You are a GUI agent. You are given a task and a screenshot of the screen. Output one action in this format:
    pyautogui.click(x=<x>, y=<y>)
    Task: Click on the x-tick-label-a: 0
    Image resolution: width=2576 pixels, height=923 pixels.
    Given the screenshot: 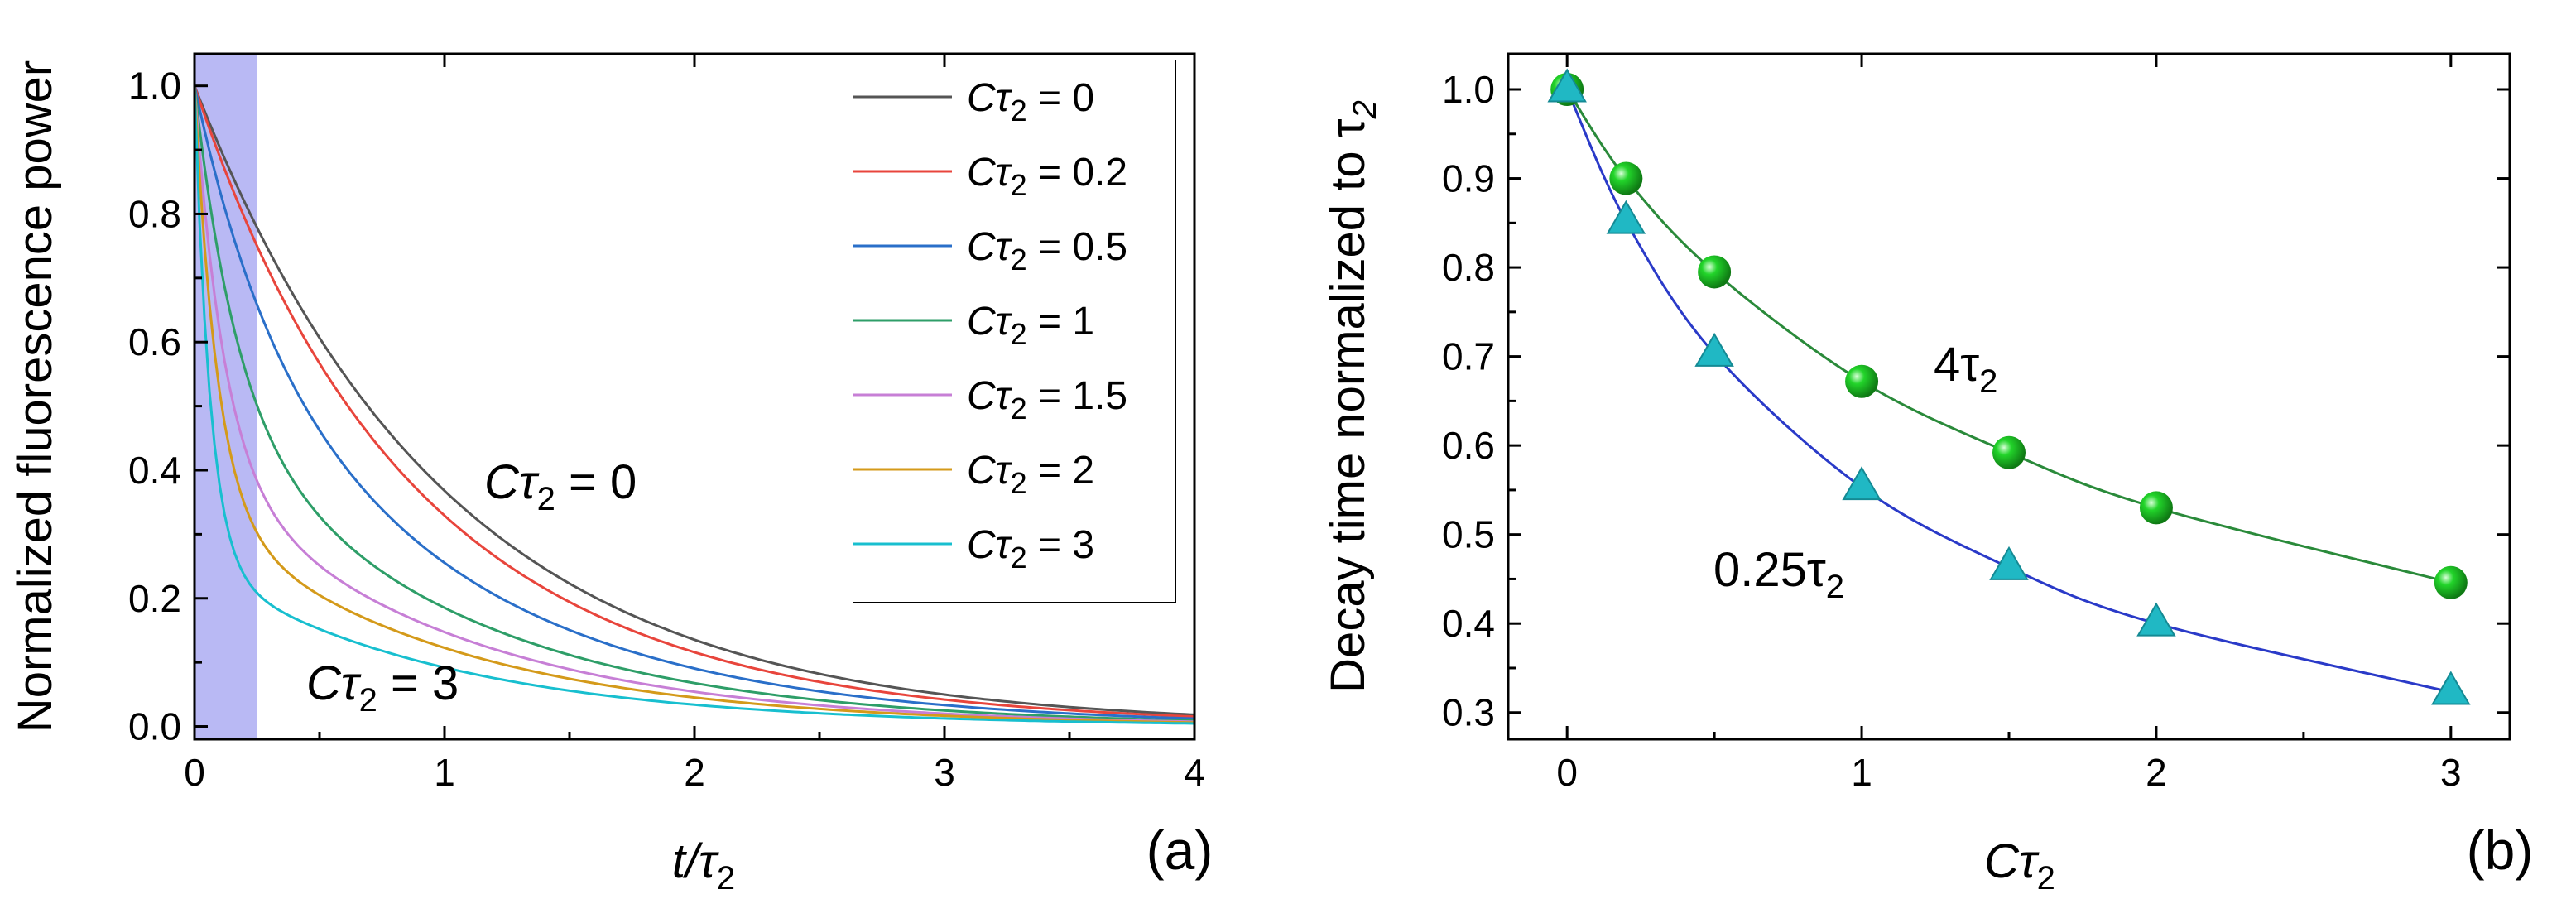 What is the action you would take?
    pyautogui.click(x=194, y=772)
    